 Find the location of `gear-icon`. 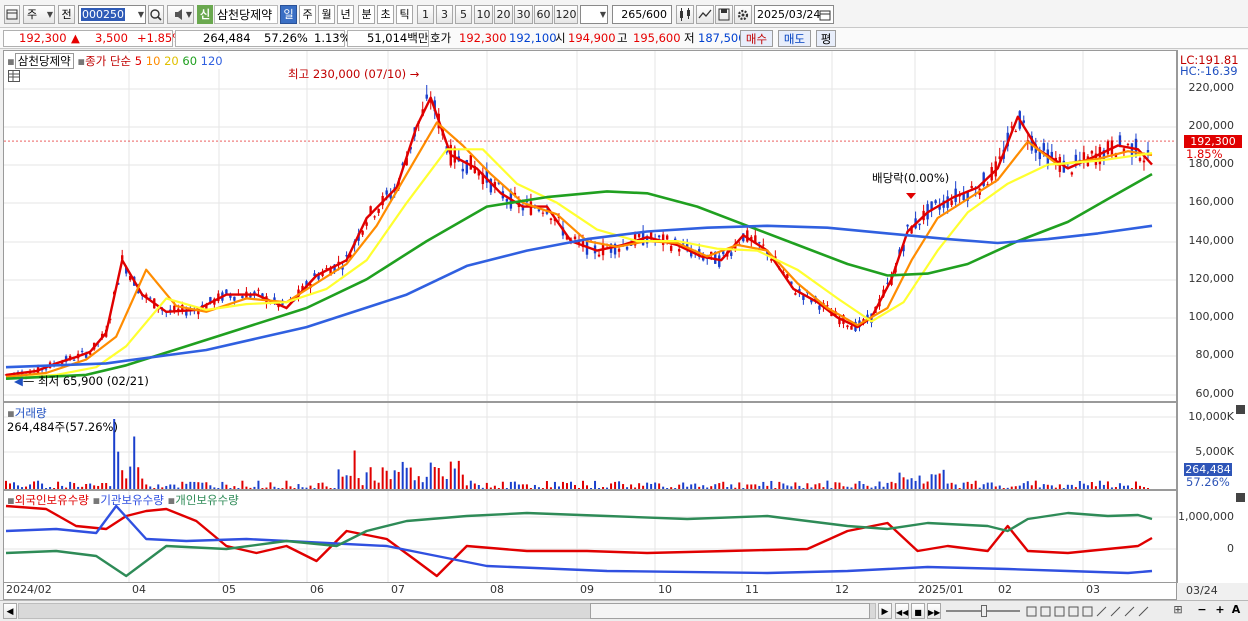

gear-icon is located at coordinates (743, 14).